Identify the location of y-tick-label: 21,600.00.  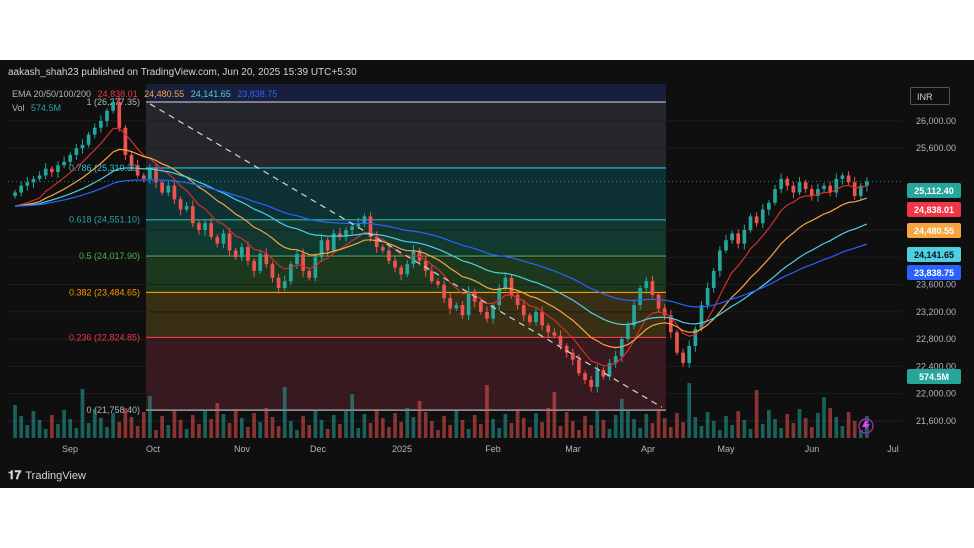
(936, 421).